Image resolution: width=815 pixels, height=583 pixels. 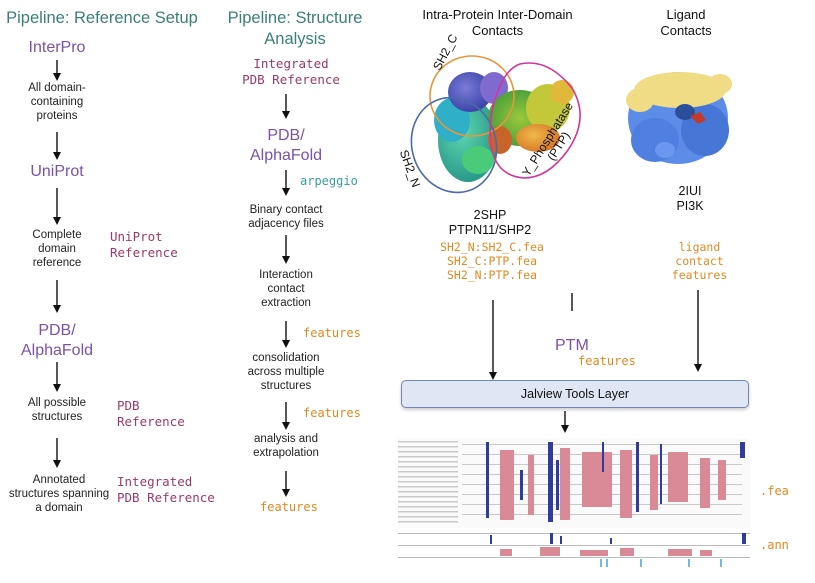 What do you see at coordinates (295, 28) in the screenshot?
I see `structure-analysis-title: Pipeline: Structure Analysis` at bounding box center [295, 28].